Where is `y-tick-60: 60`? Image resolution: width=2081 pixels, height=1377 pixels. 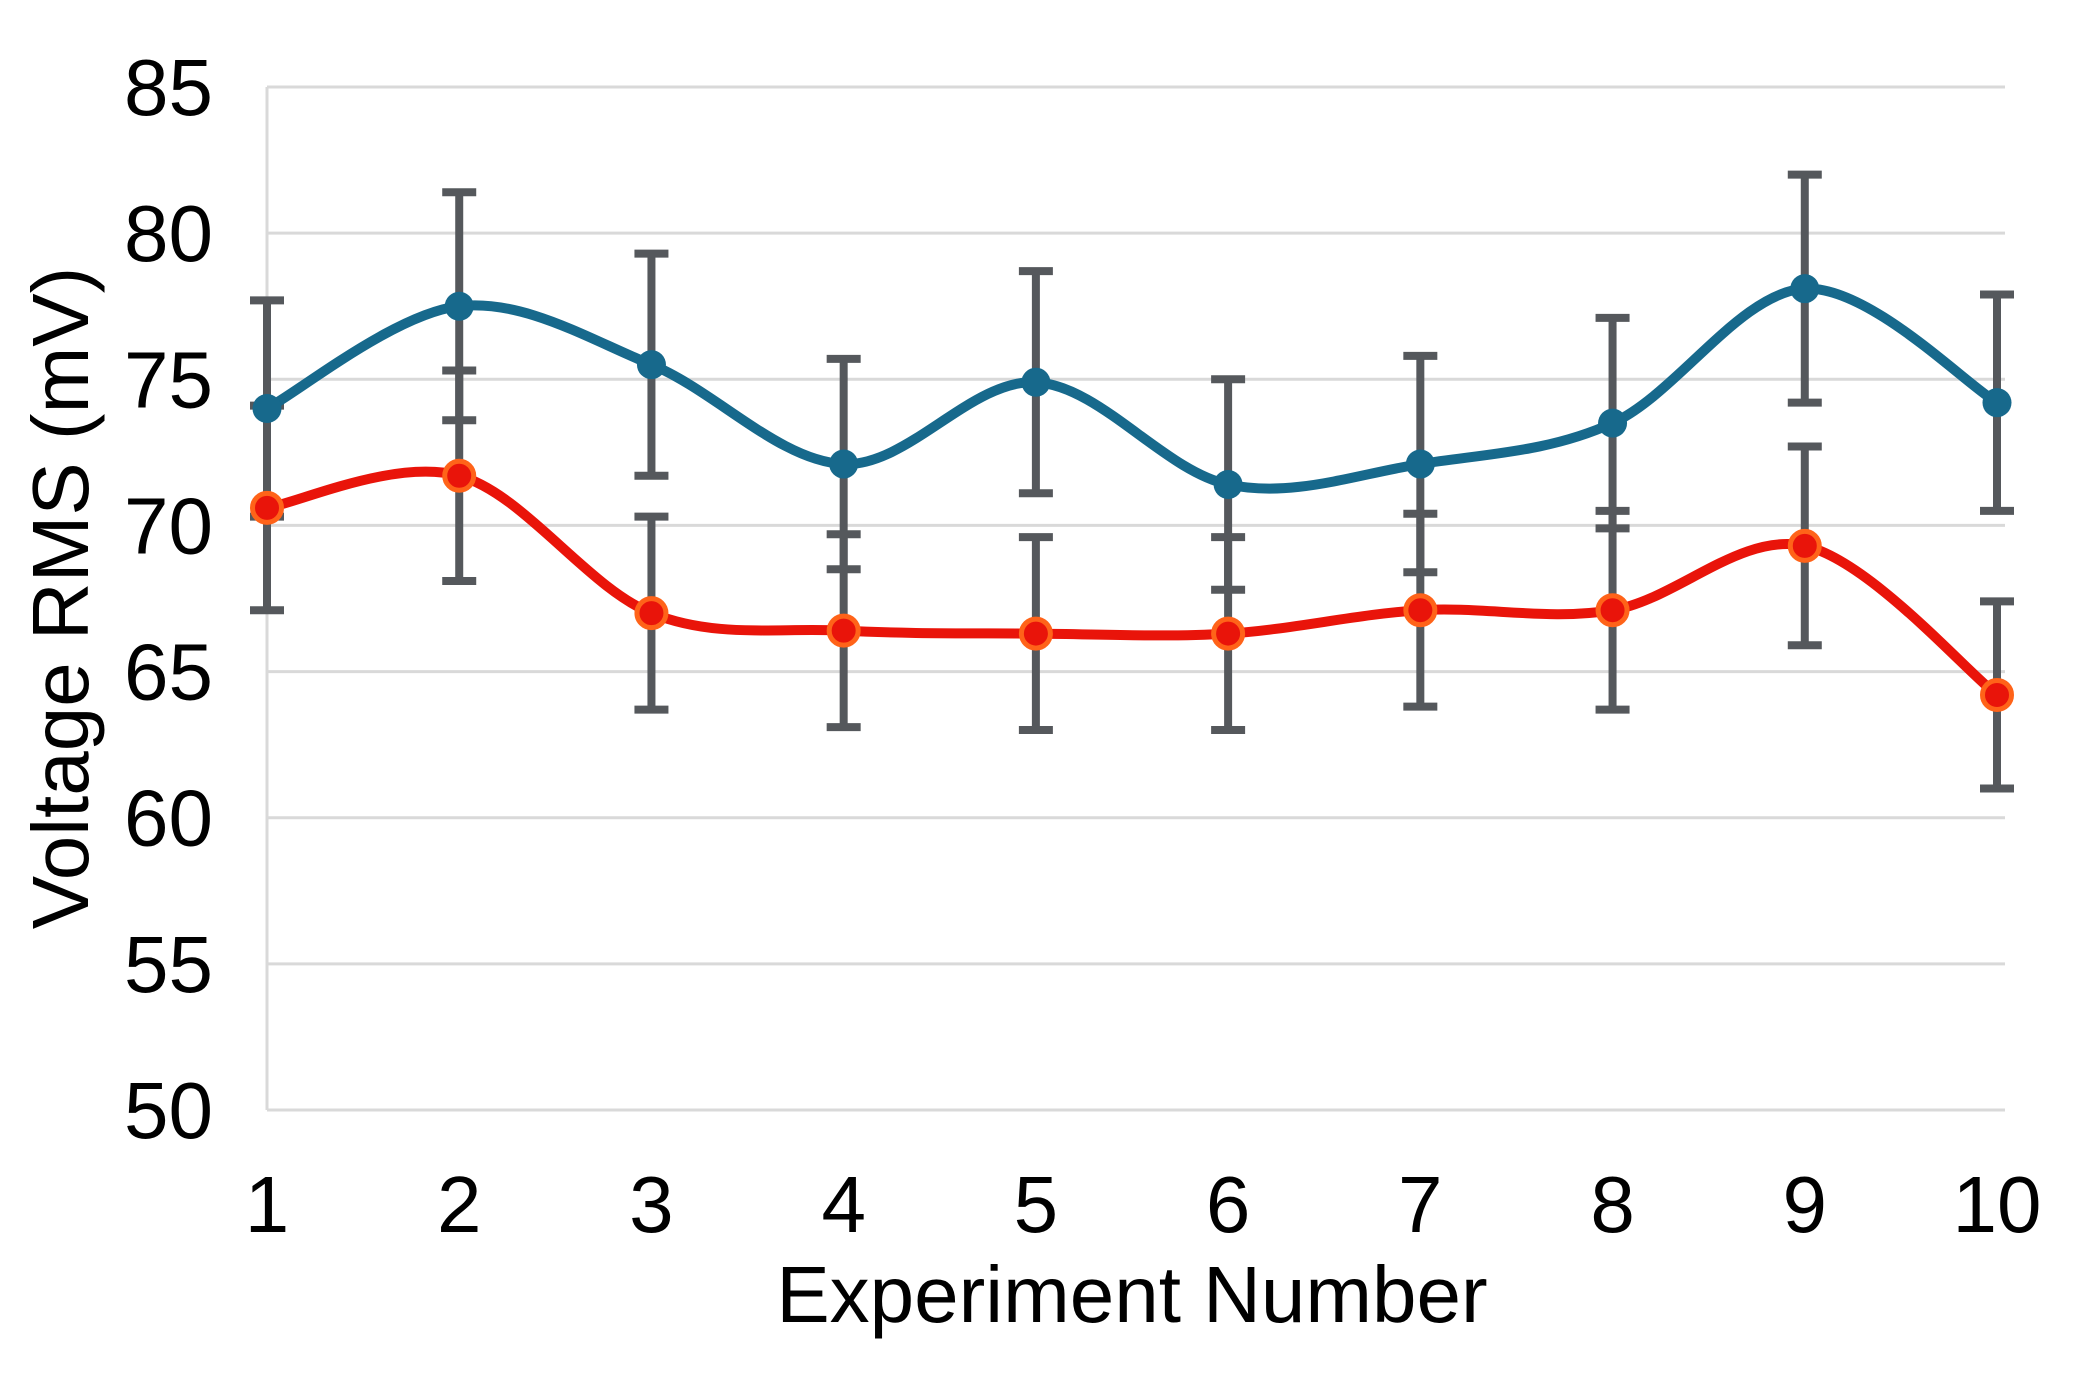
y-tick-60: 60 is located at coordinates (168, 818).